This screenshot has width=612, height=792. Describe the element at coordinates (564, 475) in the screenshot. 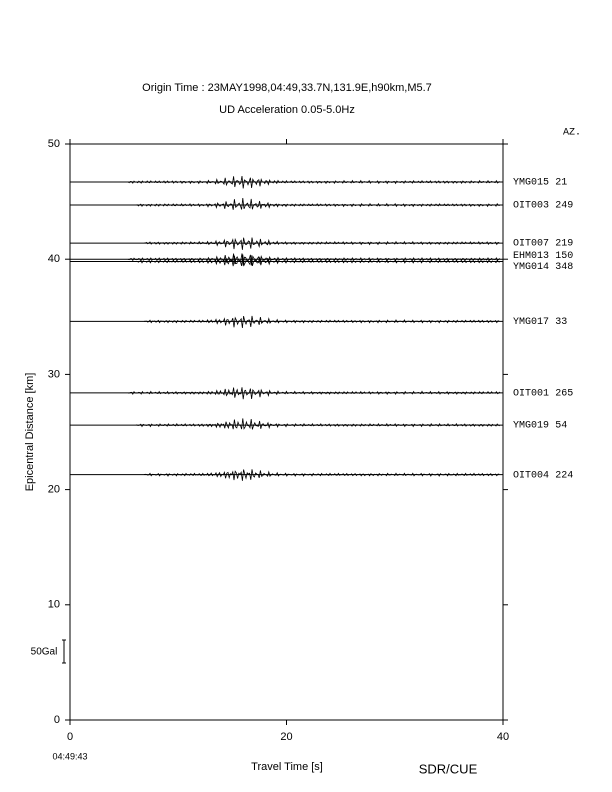

I see `azimuth-label: 224` at that location.